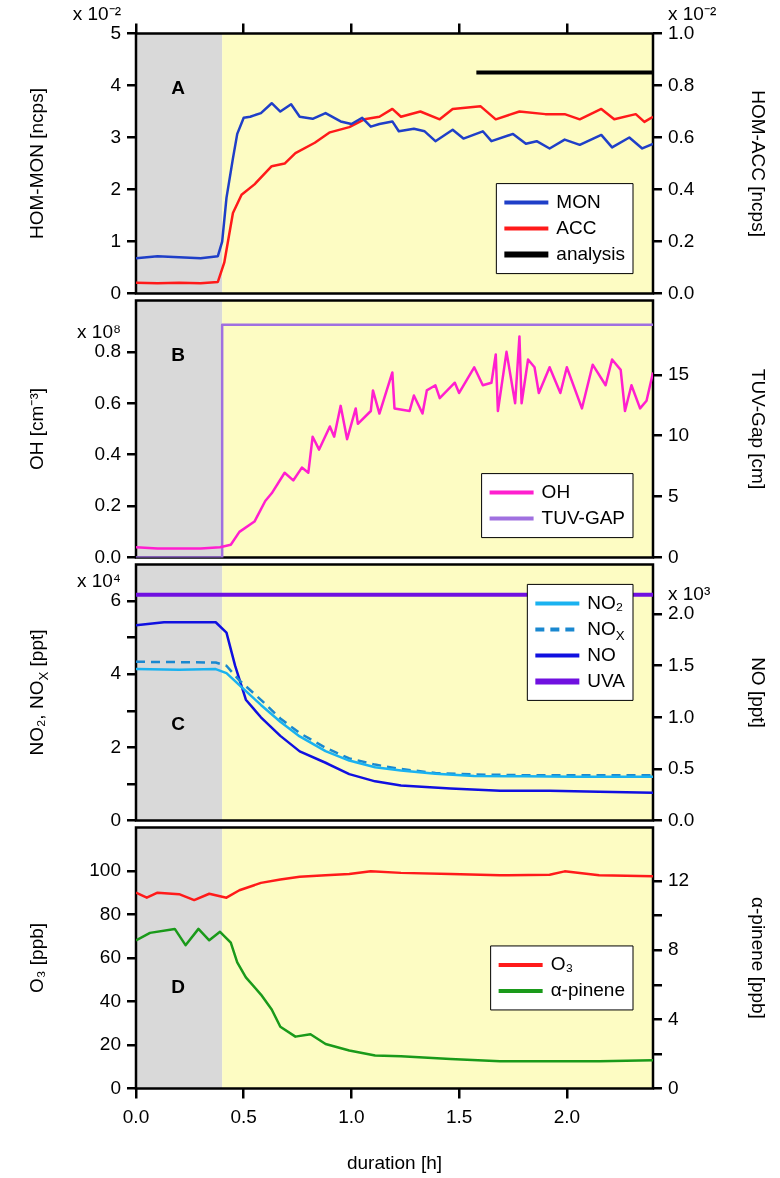 This screenshot has height=1178, width=780. What do you see at coordinates (110, 956) in the screenshot?
I see `y-tick-label: 60` at bounding box center [110, 956].